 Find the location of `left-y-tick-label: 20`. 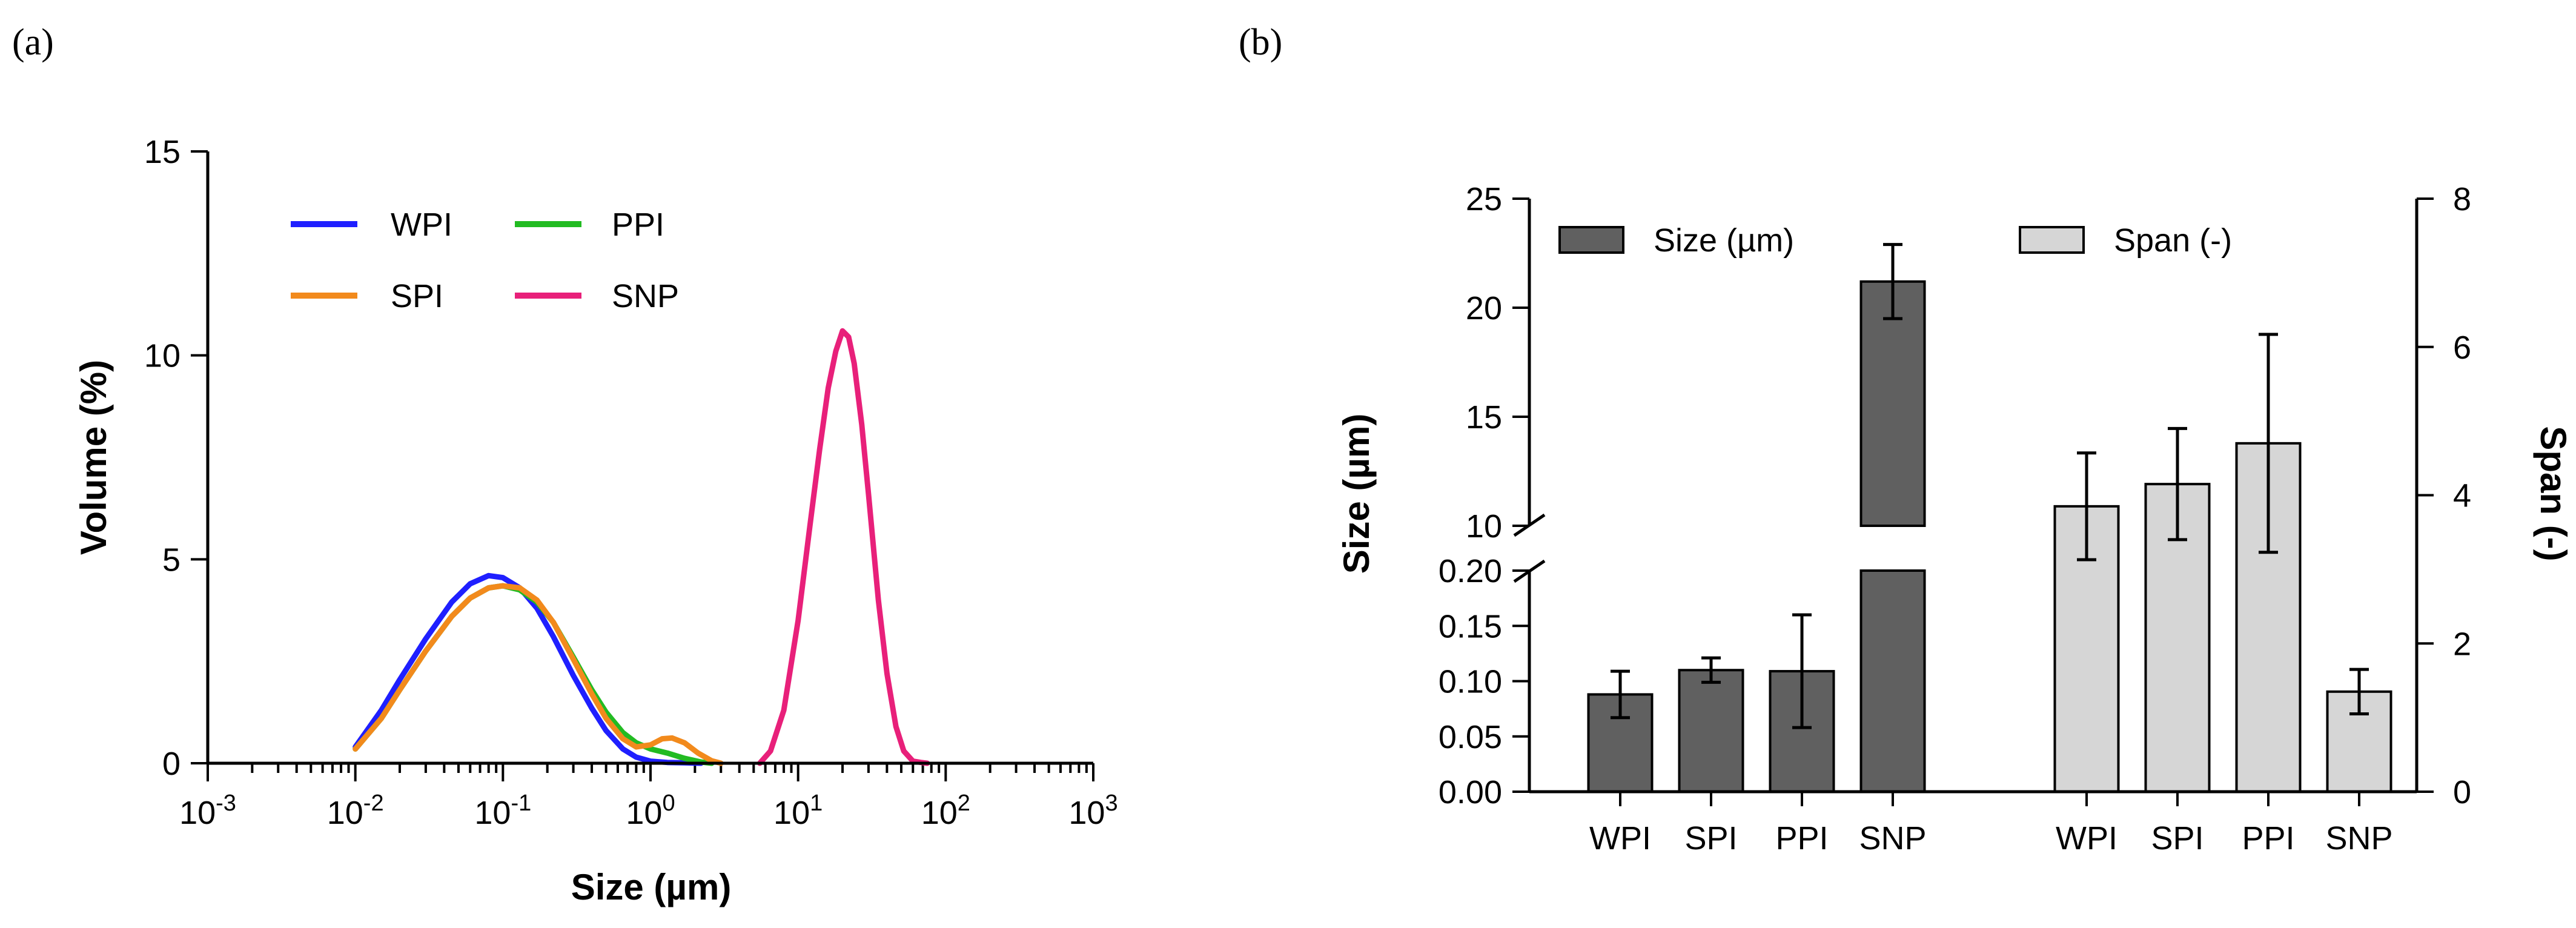

left-y-tick-label: 20 is located at coordinates (1484, 308).